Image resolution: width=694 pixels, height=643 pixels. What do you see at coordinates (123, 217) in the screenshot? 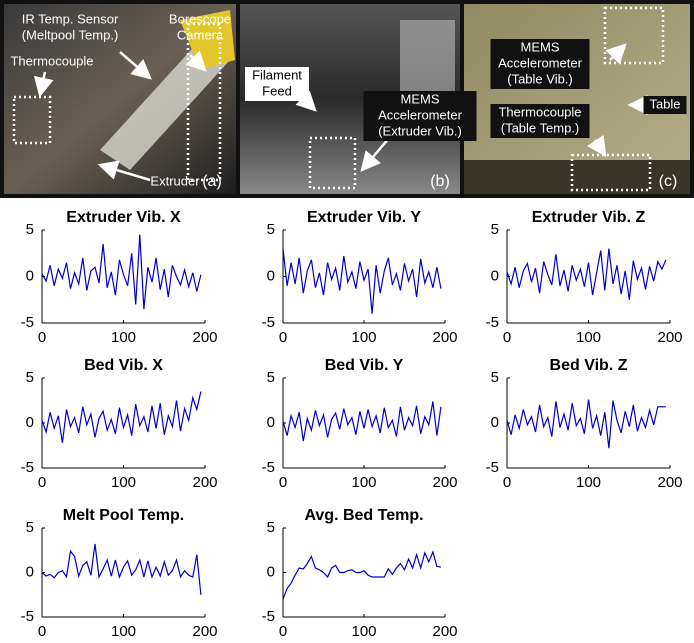
I see `chart-title: Extruder Vib. X` at bounding box center [123, 217].